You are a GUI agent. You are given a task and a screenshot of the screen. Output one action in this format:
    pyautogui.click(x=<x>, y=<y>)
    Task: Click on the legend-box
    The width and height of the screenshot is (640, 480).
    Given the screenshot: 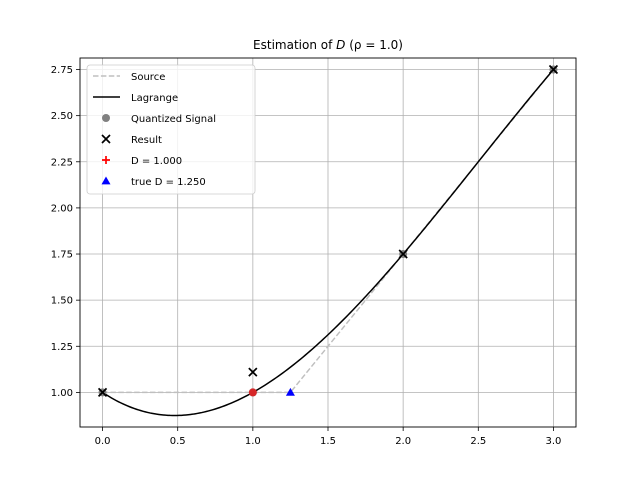 What is the action you would take?
    pyautogui.click(x=171, y=129)
    